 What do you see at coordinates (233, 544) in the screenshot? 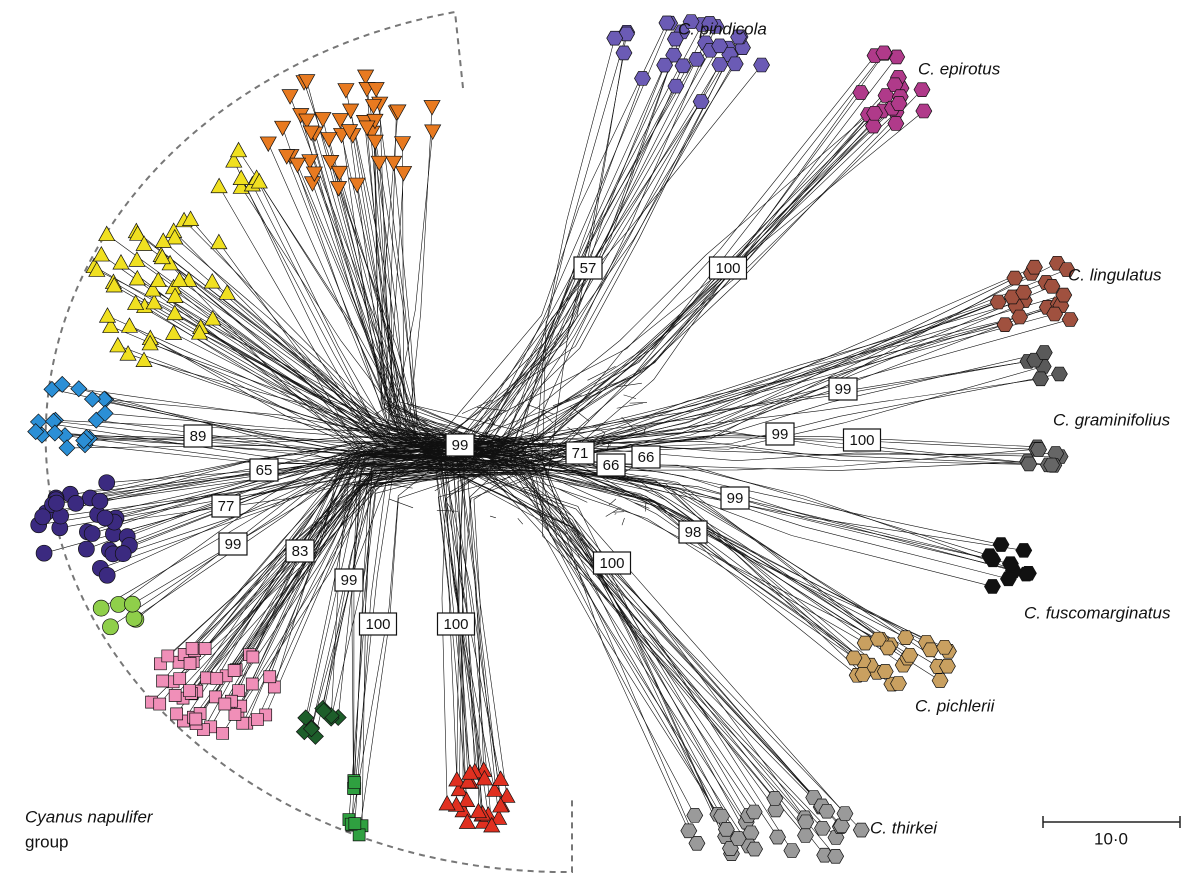
I see `support-value: 99` at bounding box center [233, 544].